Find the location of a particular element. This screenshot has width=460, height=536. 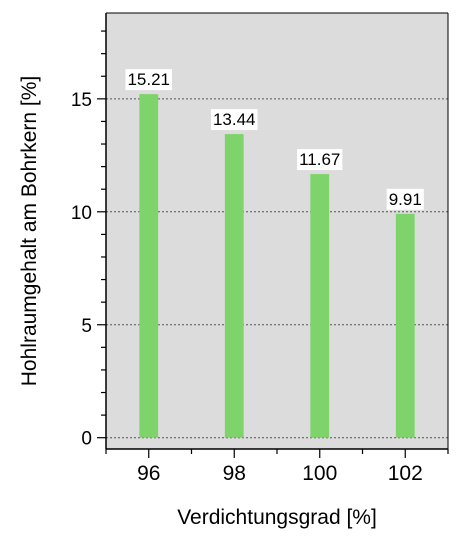

value-label-text: 9.91 is located at coordinates (405, 199).